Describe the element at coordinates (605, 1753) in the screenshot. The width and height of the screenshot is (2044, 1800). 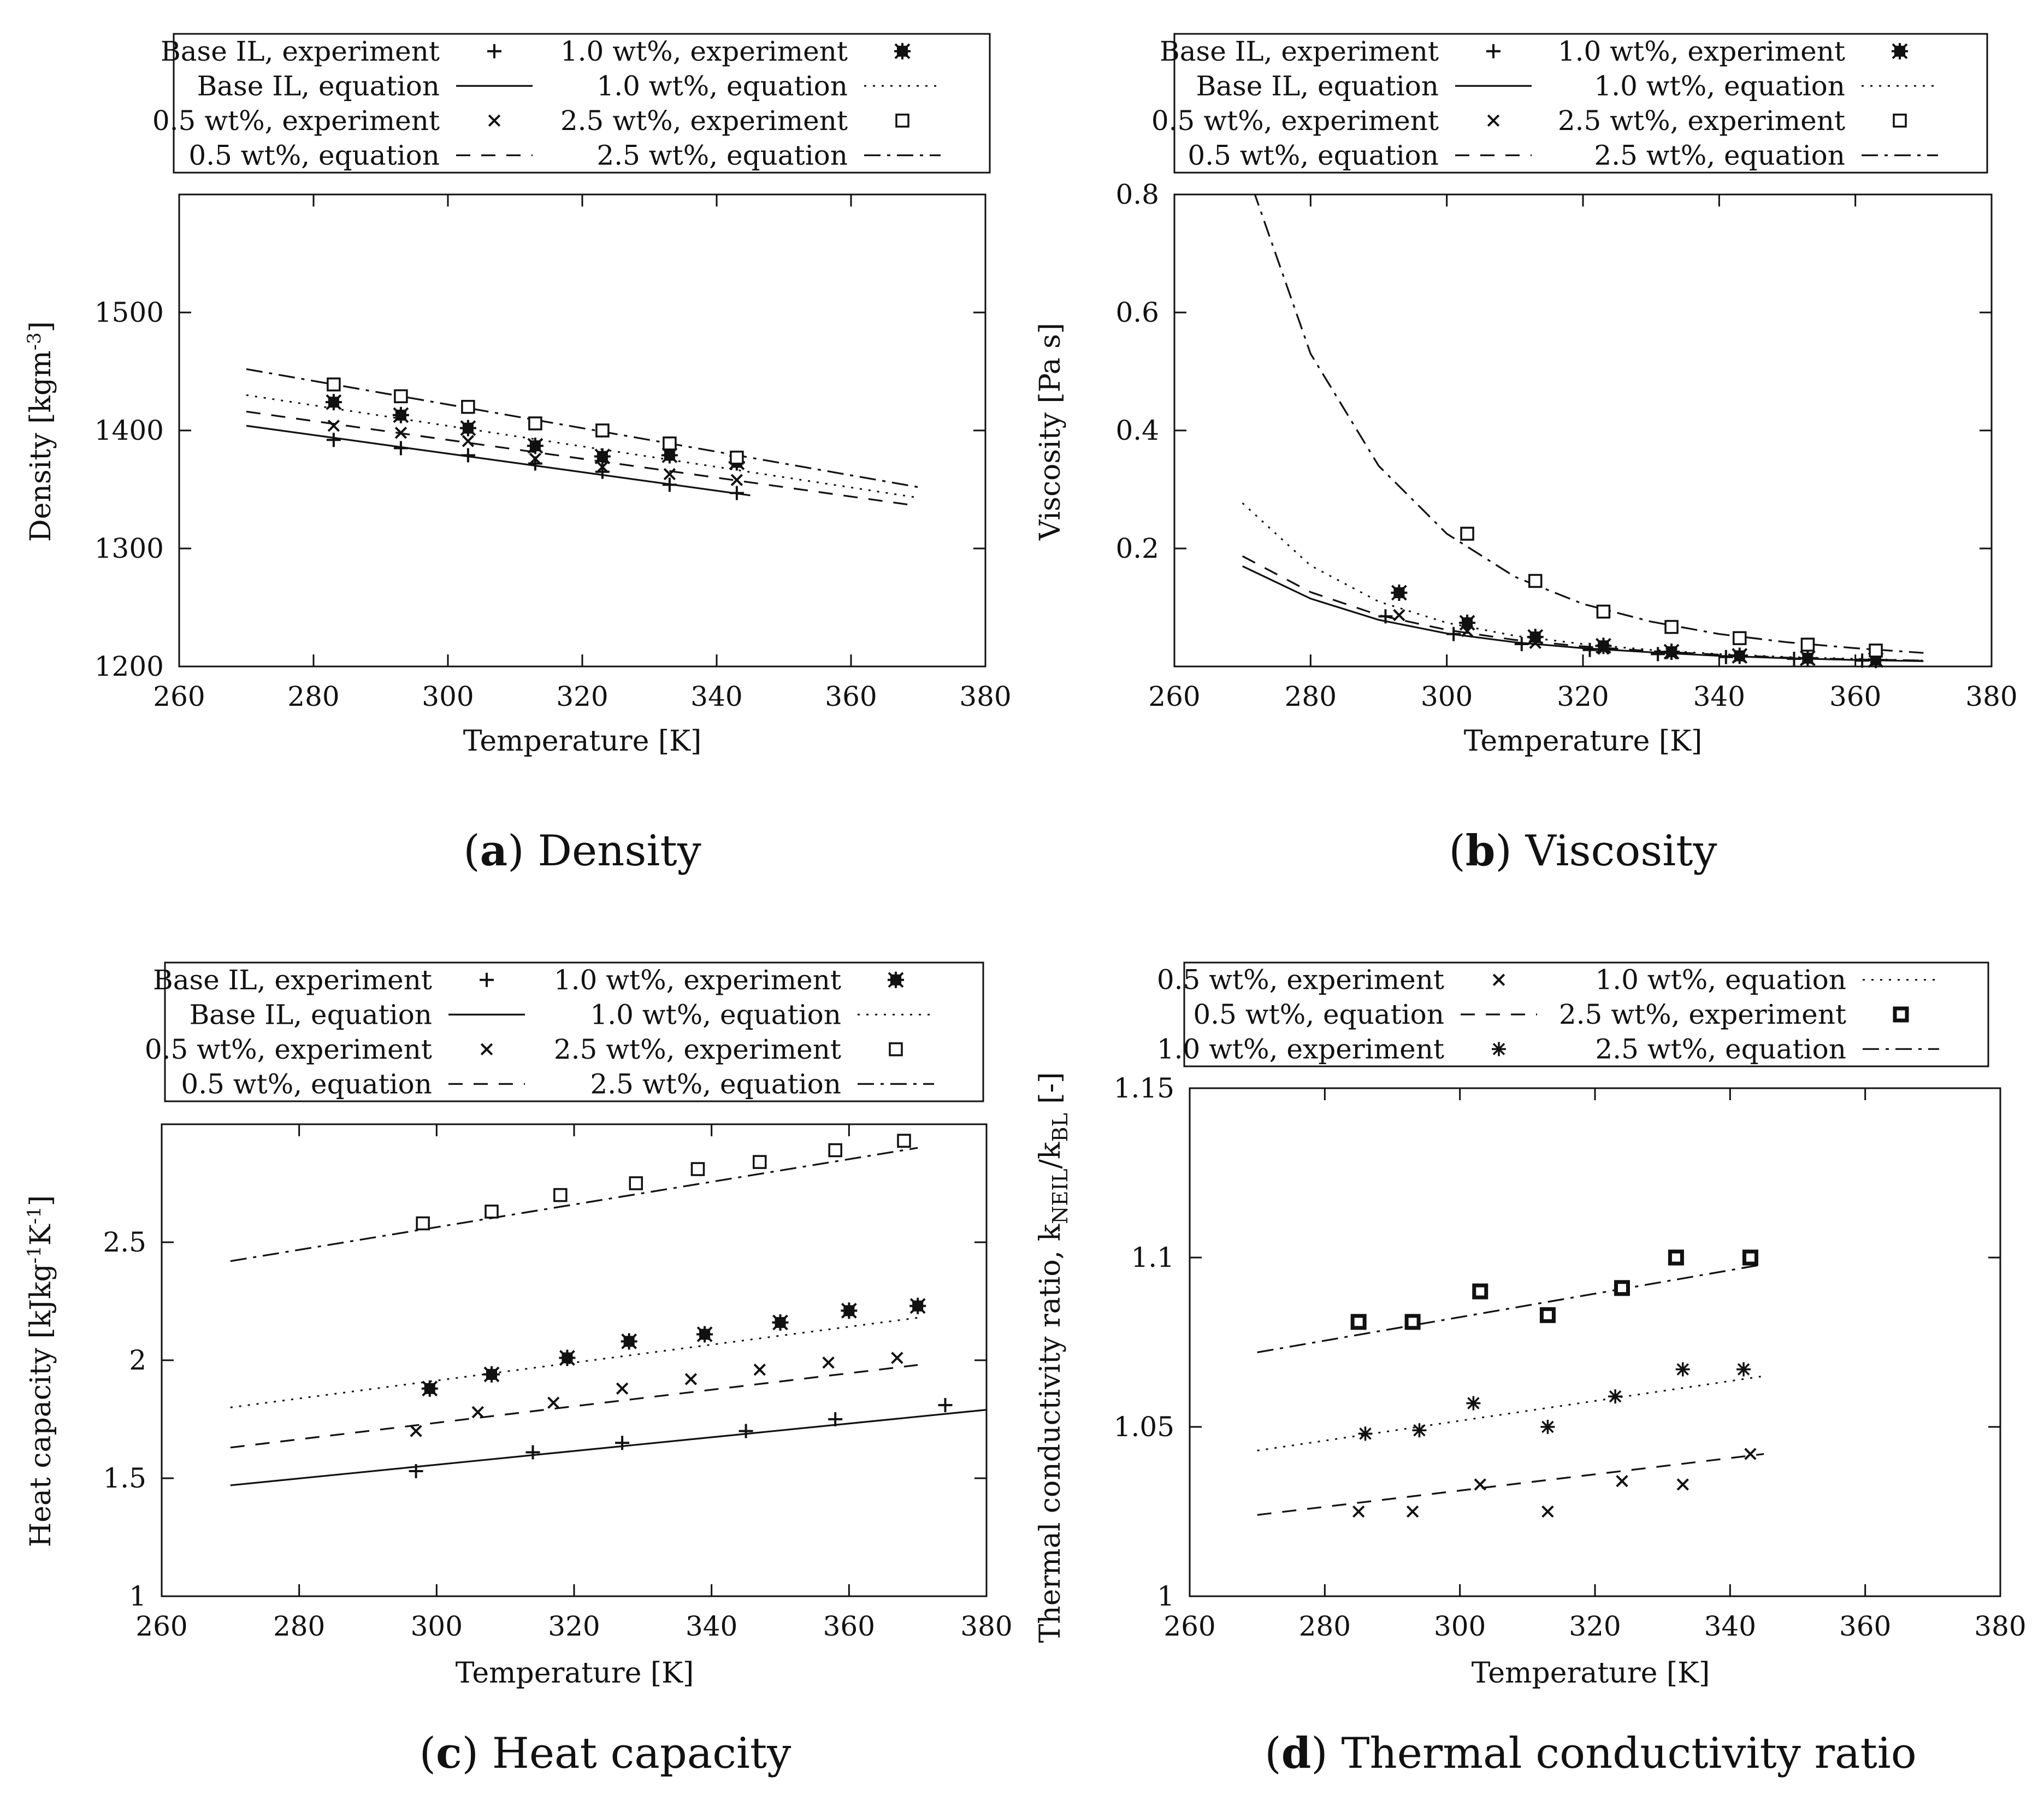
I see `panel-caption: (c) Heat capacity` at that location.